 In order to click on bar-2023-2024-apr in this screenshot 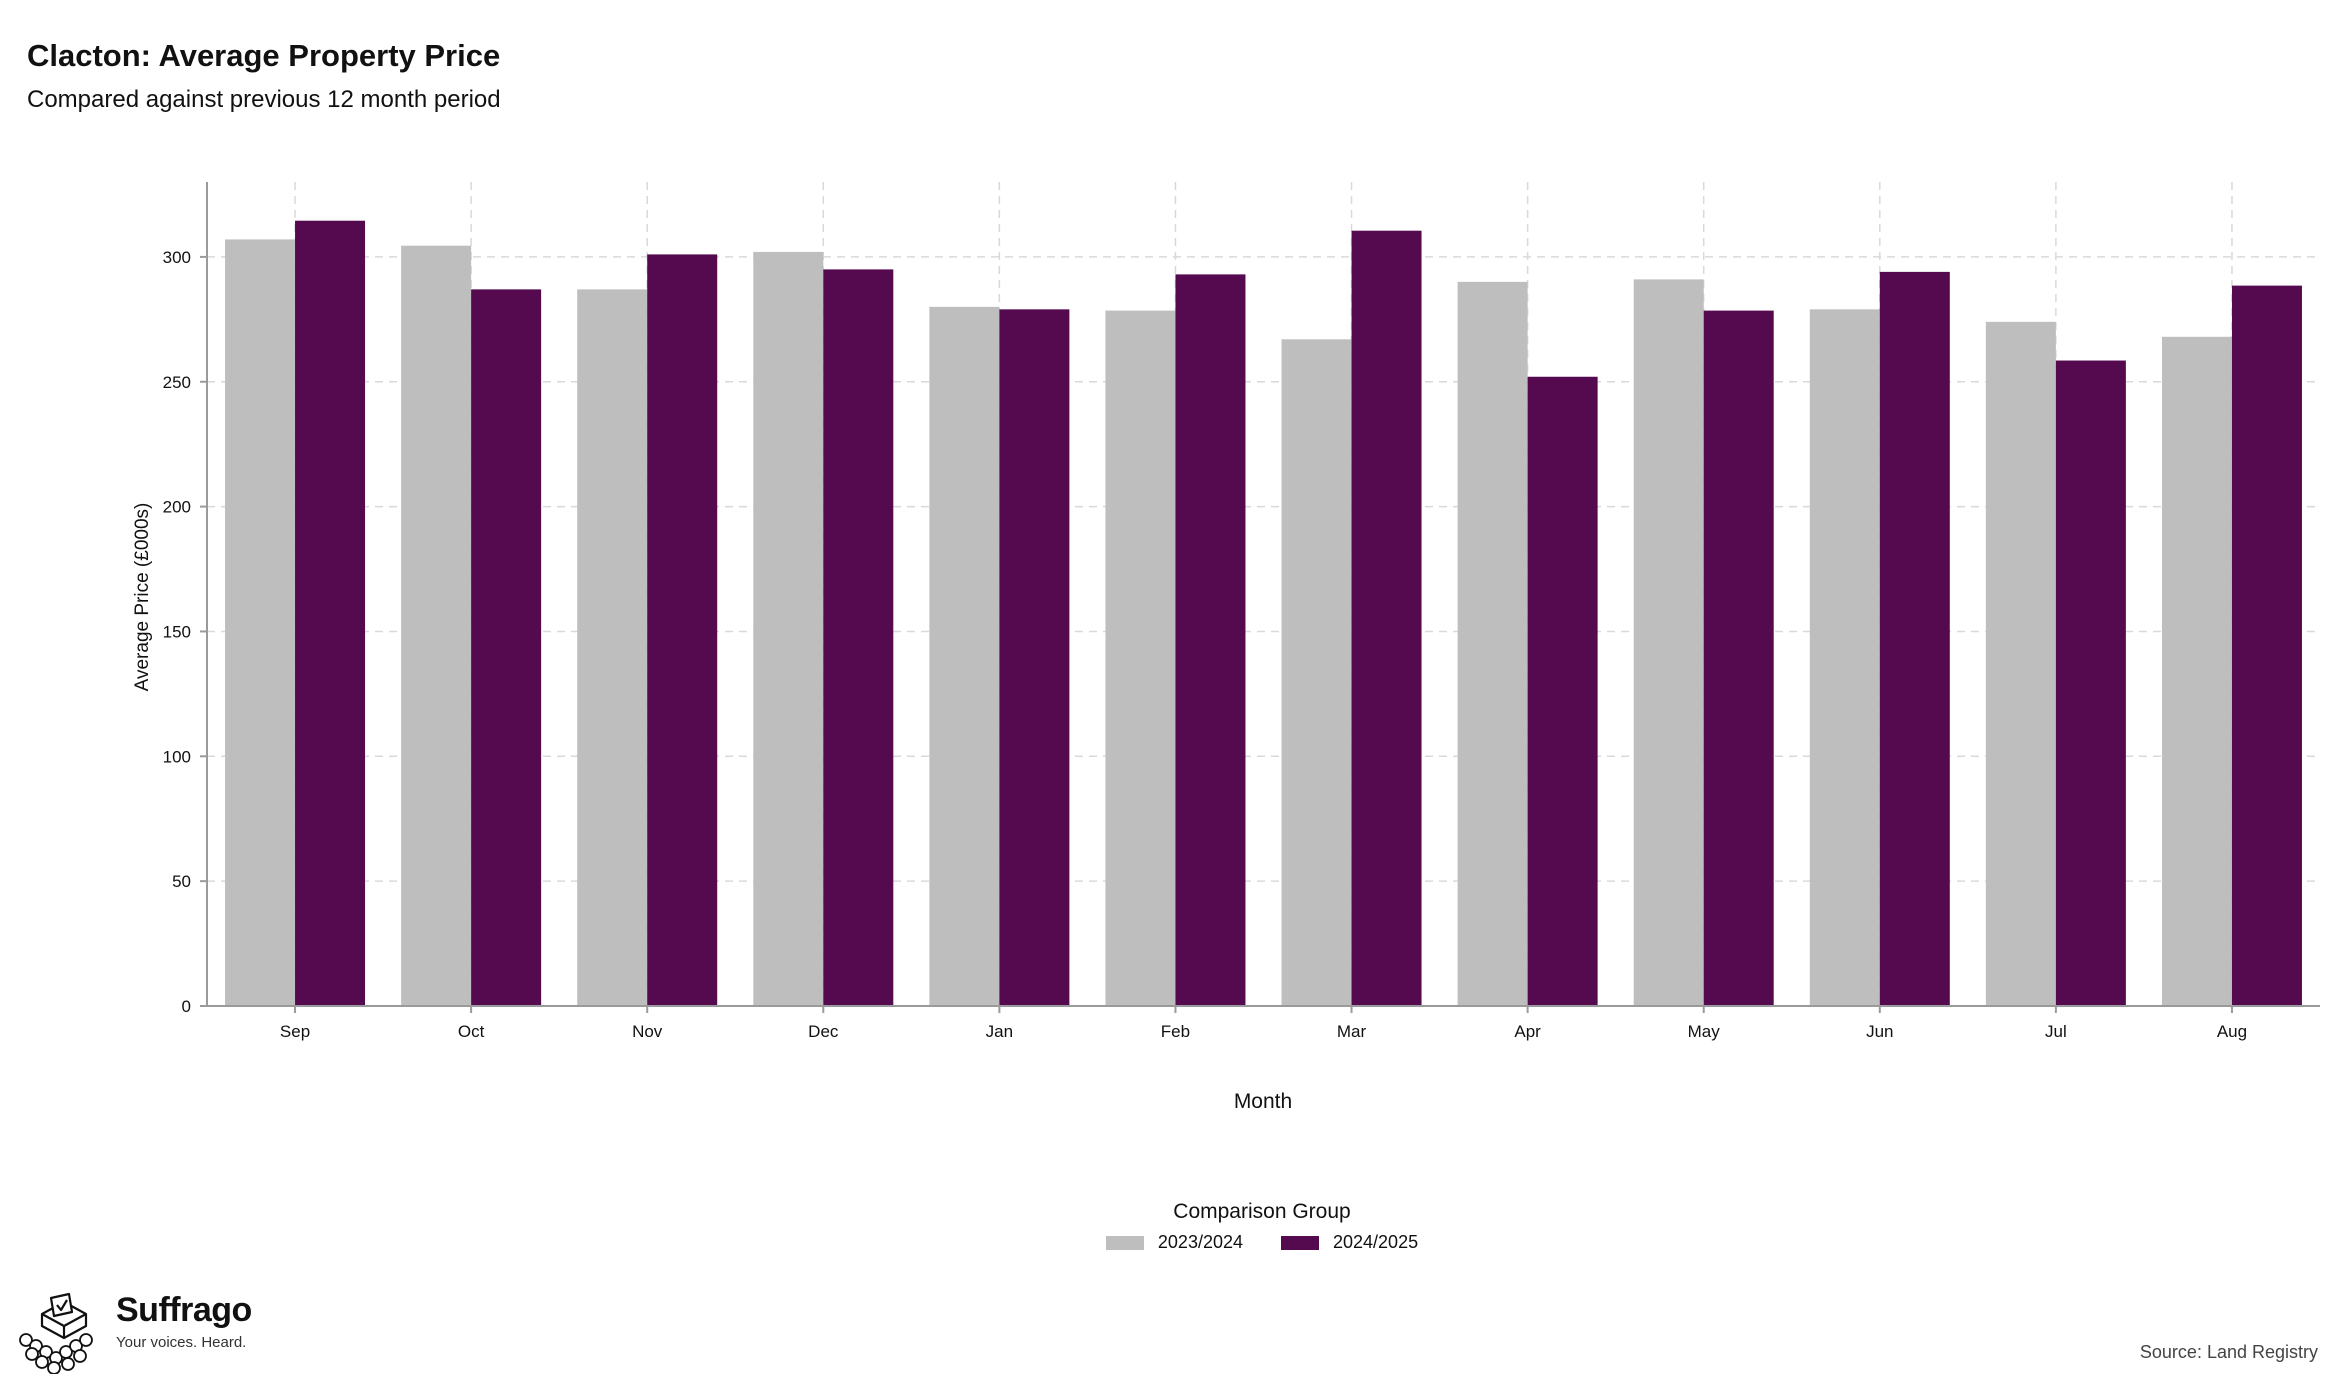, I will do `click(1492, 643)`.